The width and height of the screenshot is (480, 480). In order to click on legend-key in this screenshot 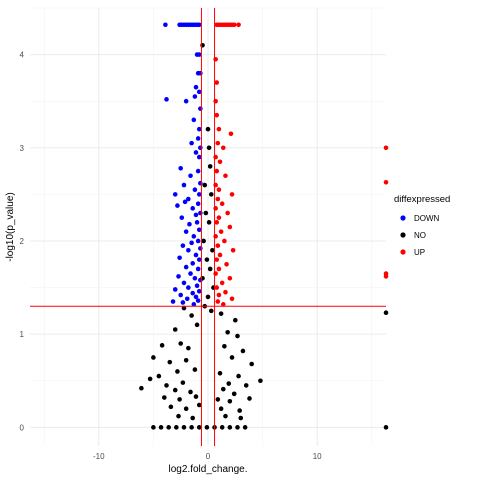, I will do `click(403, 252)`.